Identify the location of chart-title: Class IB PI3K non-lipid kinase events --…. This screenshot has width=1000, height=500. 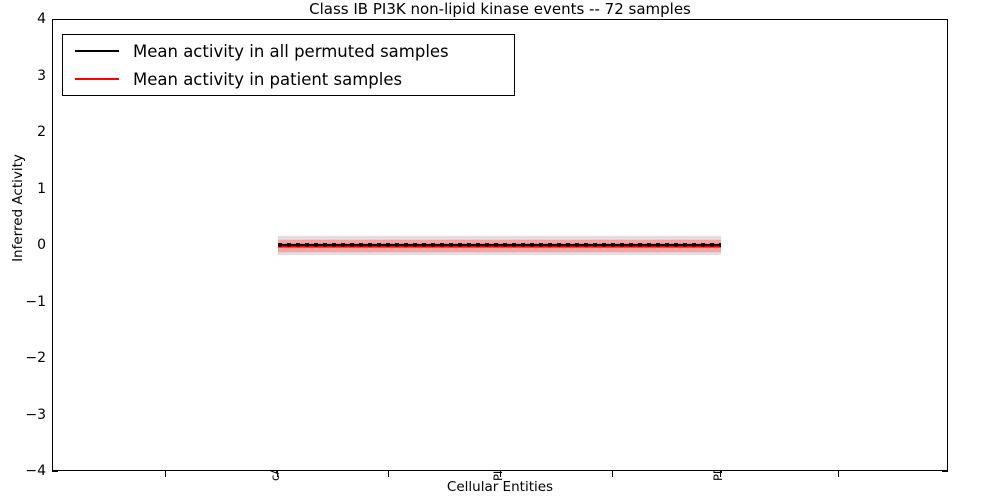
(500, 9).